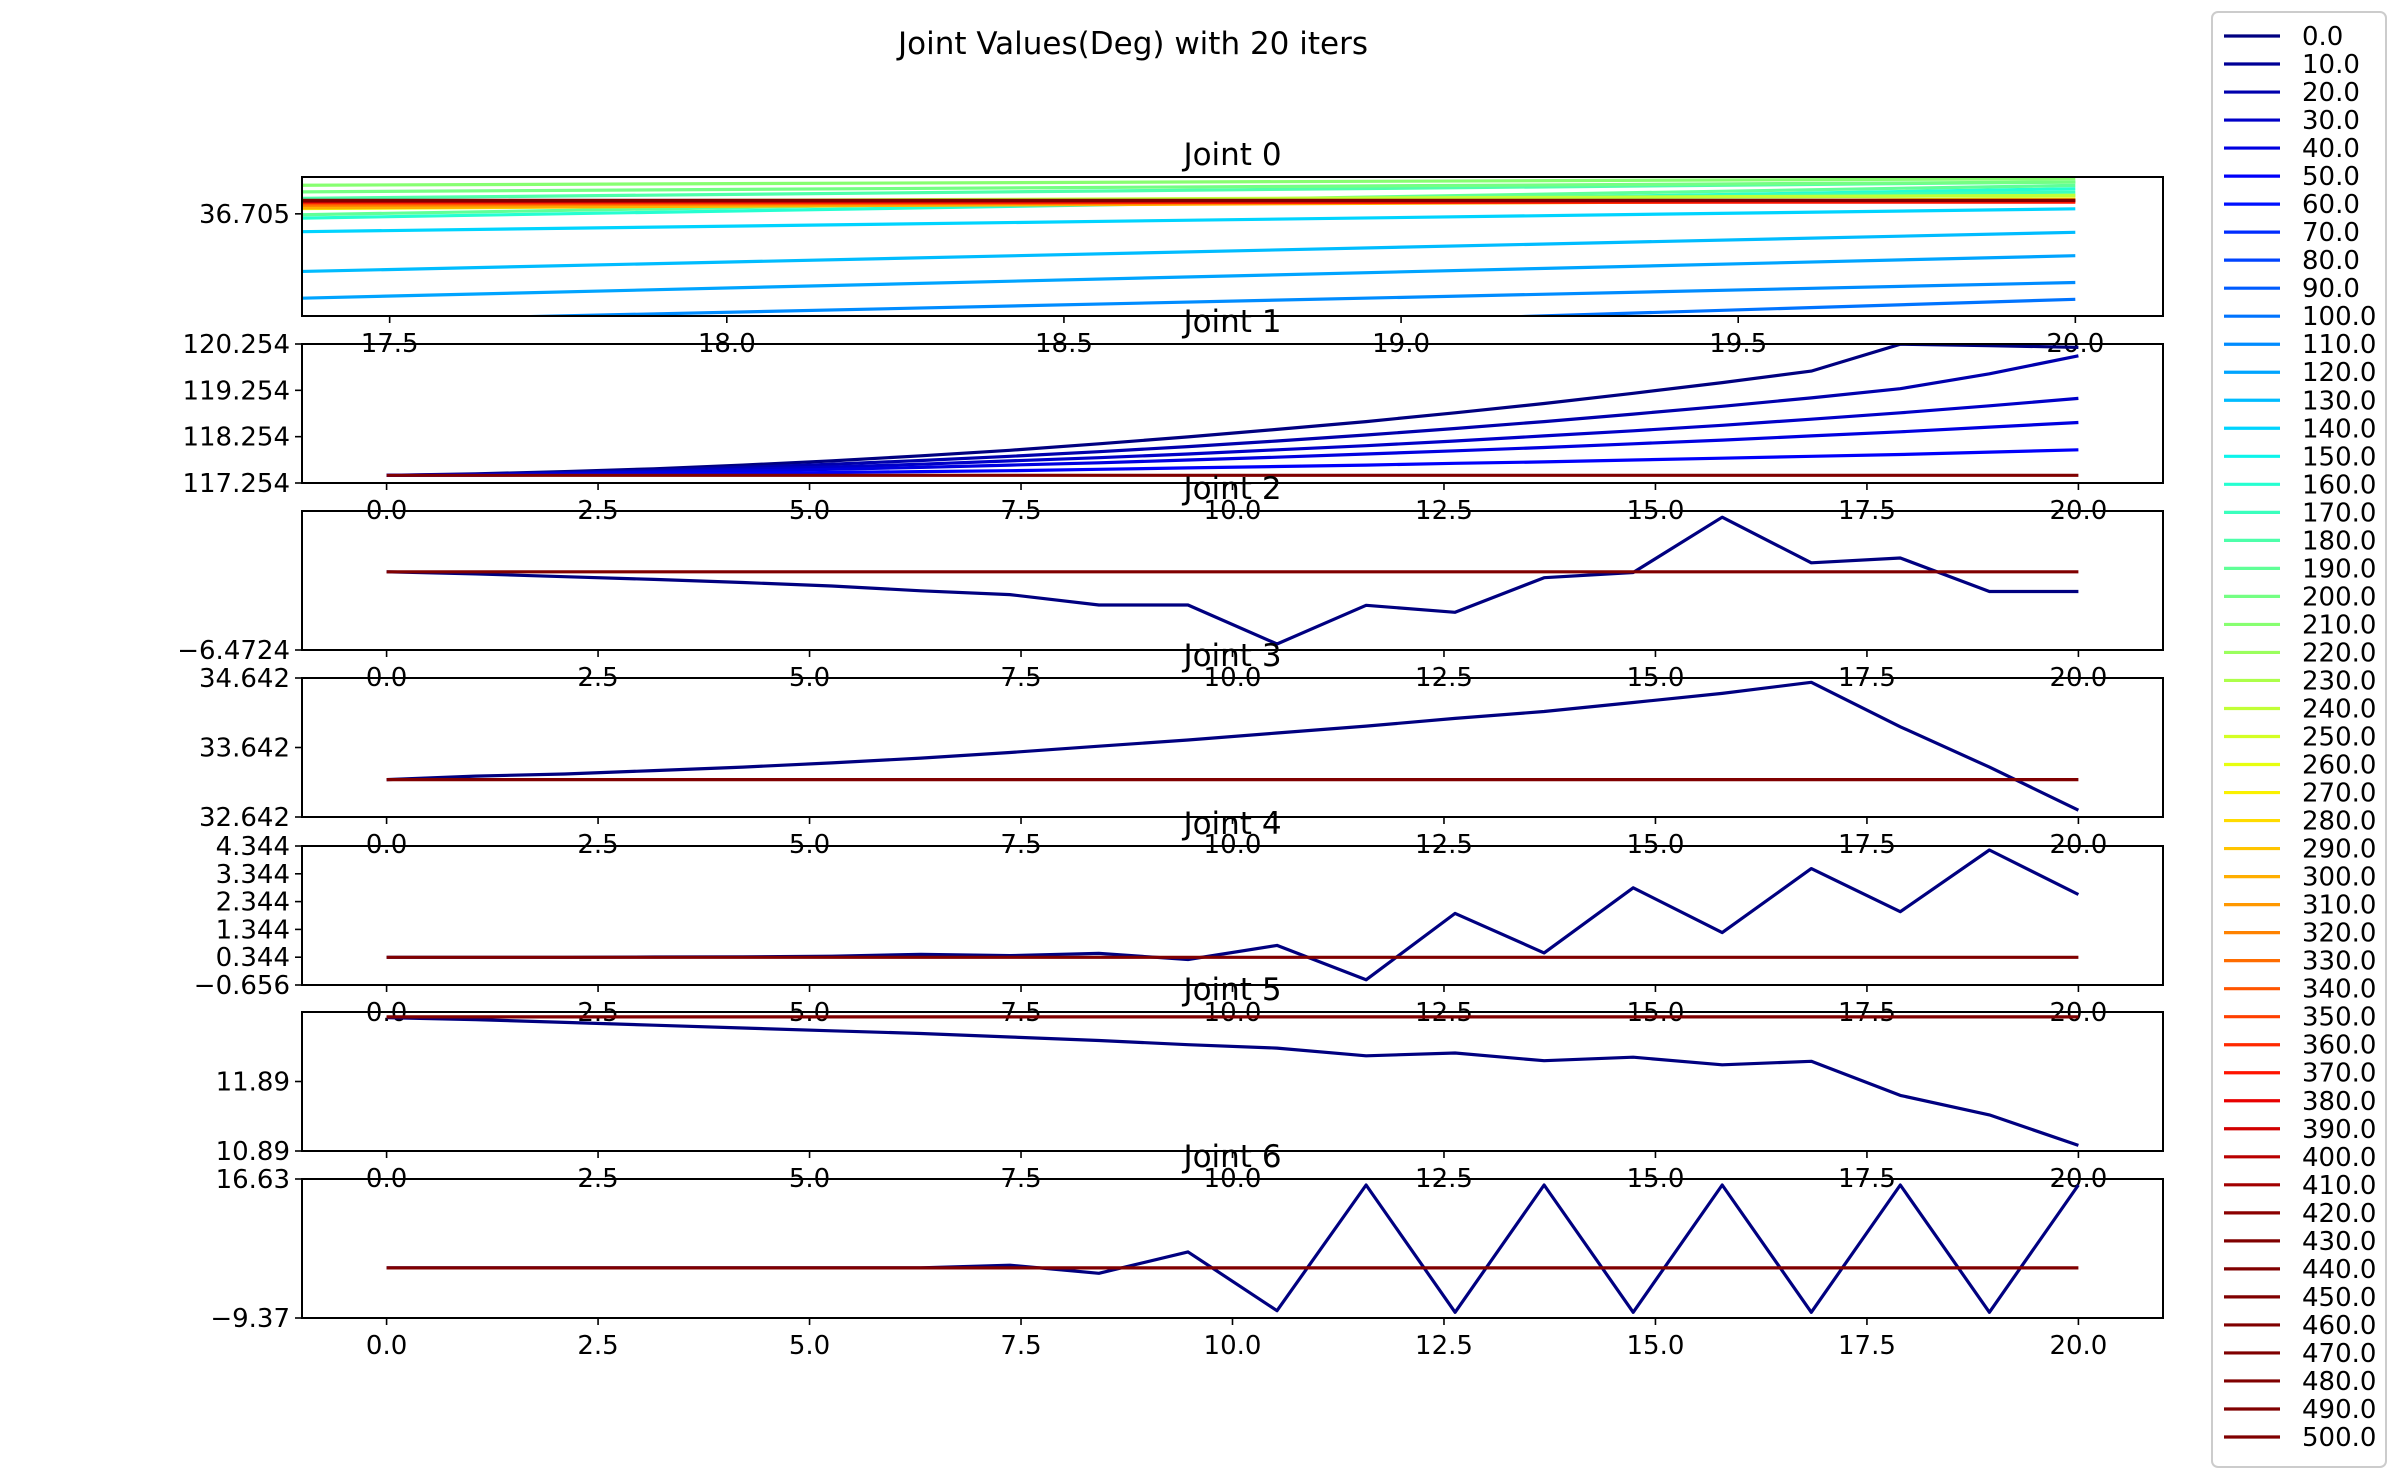 This screenshot has height=1478, width=2396. What do you see at coordinates (253, 903) in the screenshot?
I see `y-tick-label: 2.344` at bounding box center [253, 903].